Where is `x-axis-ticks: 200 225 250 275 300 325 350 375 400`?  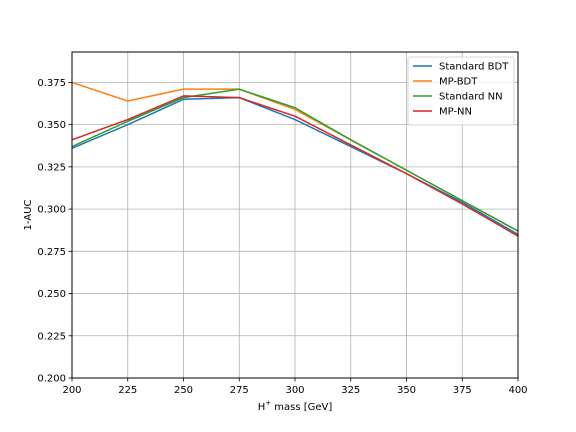
x-axis-ticks: 200 225 250 275 300 325 350 375 400 is located at coordinates (295, 387).